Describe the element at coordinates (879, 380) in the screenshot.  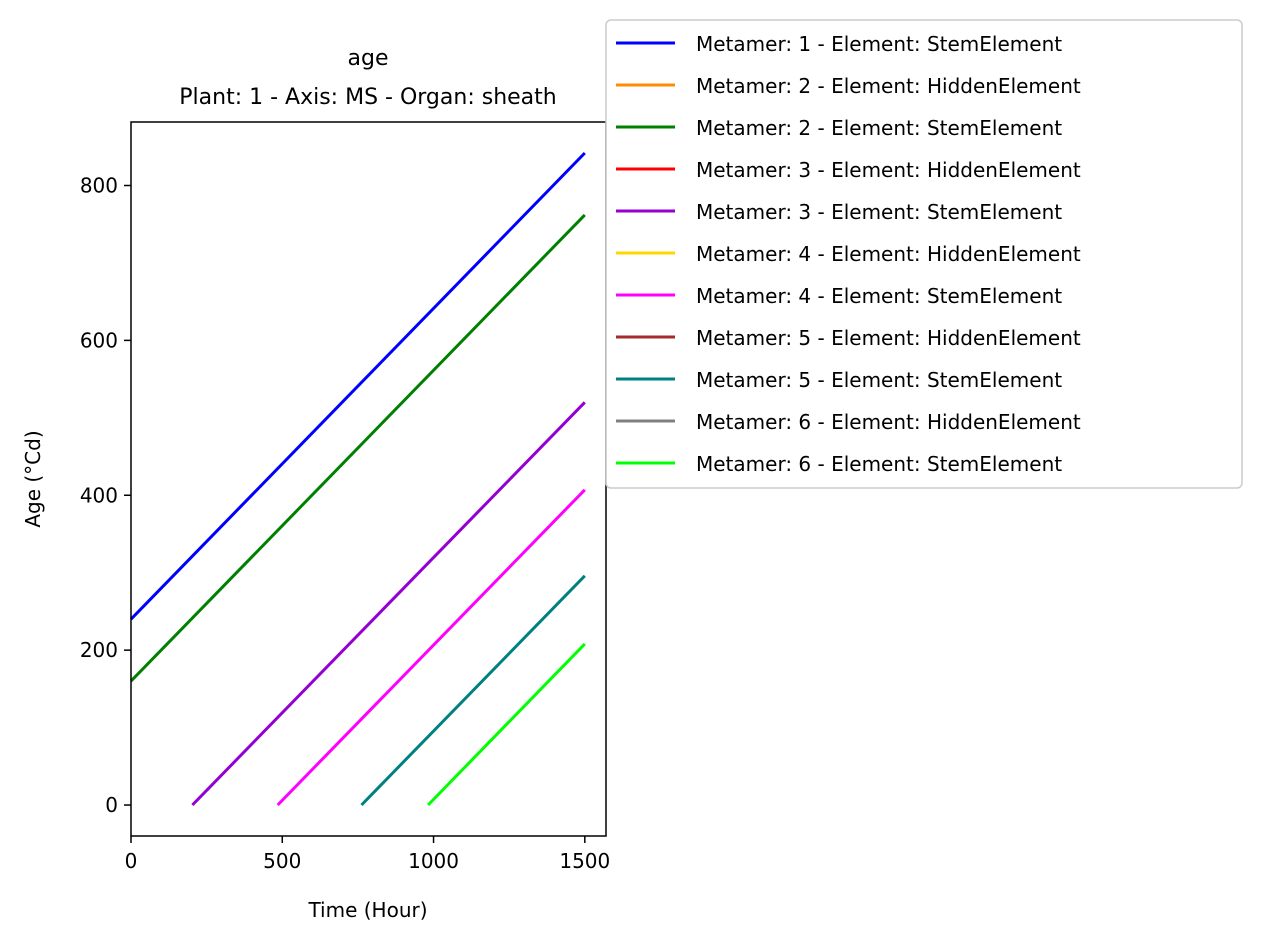
I see `legend-label: Metamer: 5 - Element: StemElement` at that location.